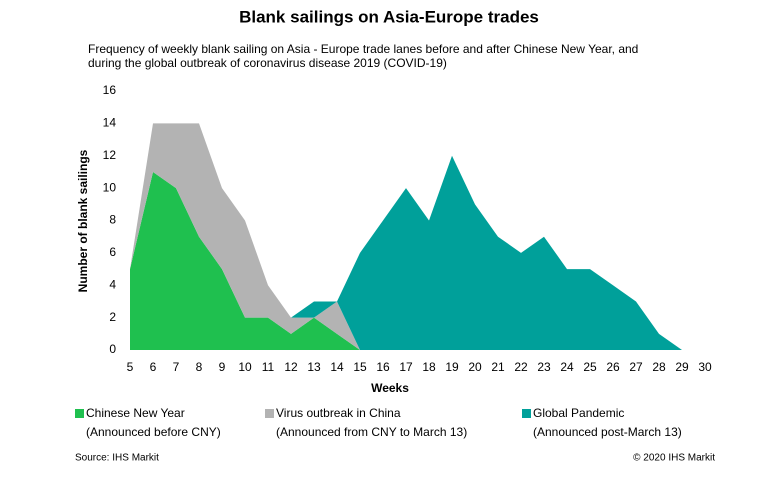 The image size is (778, 479). Describe the element at coordinates (130, 367) in the screenshot. I see `x-tick-label: 5` at that location.